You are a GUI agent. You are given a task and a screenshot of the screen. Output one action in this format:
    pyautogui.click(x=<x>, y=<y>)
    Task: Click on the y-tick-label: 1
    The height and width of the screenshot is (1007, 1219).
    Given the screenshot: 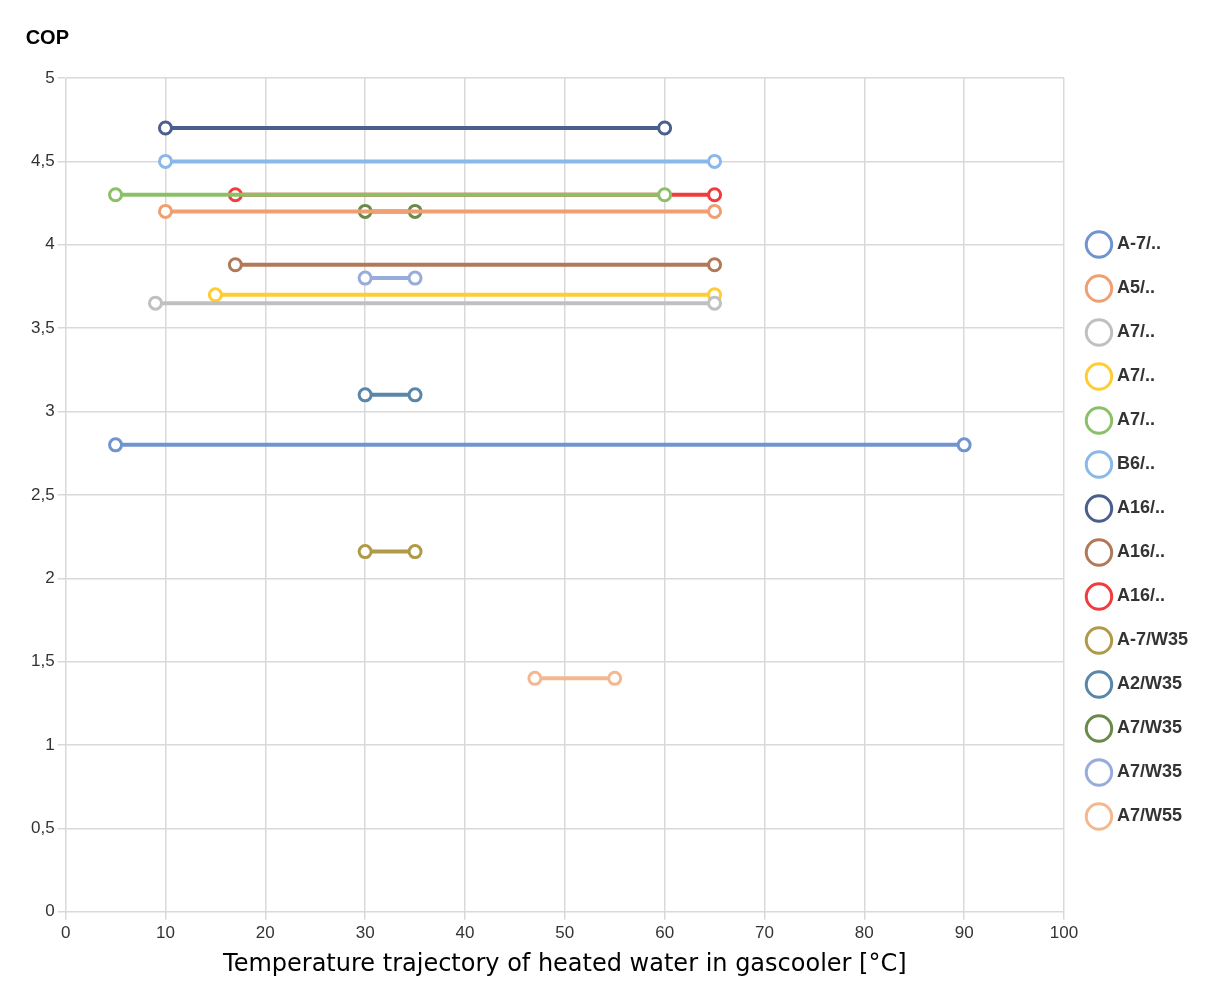 What is the action you would take?
    pyautogui.click(x=50, y=744)
    